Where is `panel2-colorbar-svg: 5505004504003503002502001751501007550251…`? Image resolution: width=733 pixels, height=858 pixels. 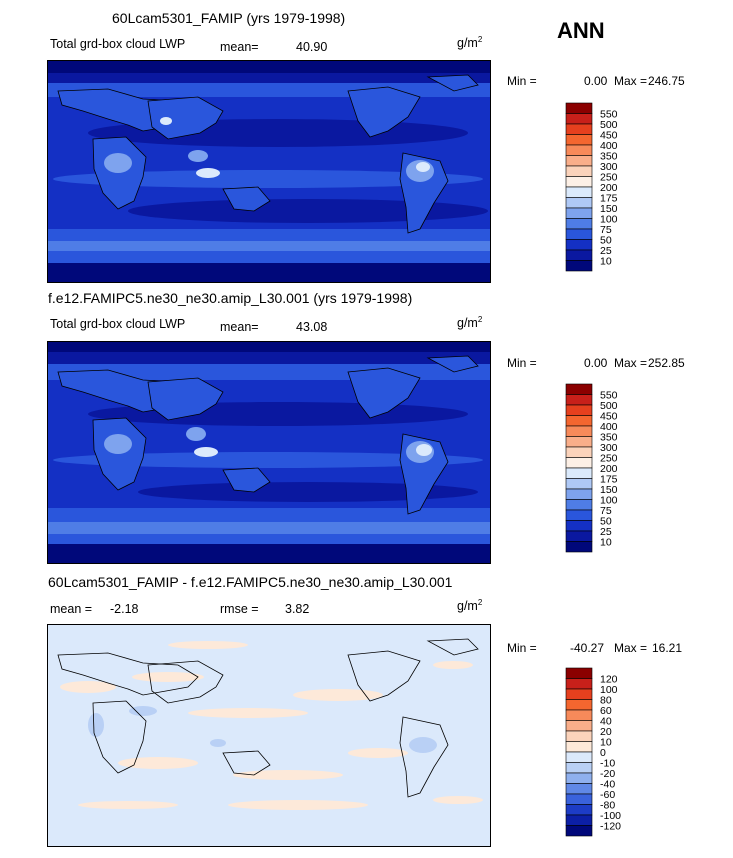 panel2-colorbar-svg: 5505004504003503002502001751501007550251… is located at coordinates (591, 468).